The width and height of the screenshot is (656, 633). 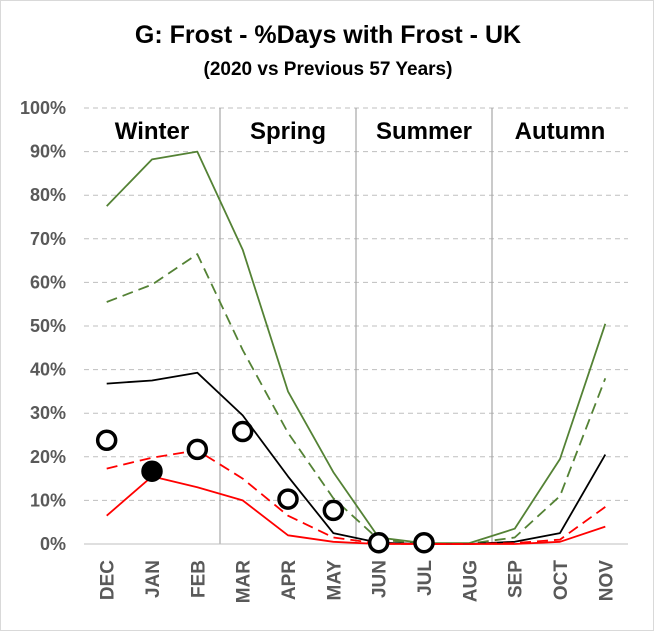 I want to click on x-tick-label: APR, so click(x=289, y=580).